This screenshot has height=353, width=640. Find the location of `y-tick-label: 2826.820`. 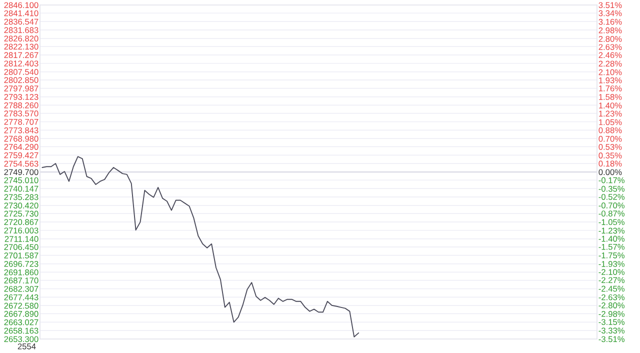

y-tick-label: 2826.820 is located at coordinates (21, 39).